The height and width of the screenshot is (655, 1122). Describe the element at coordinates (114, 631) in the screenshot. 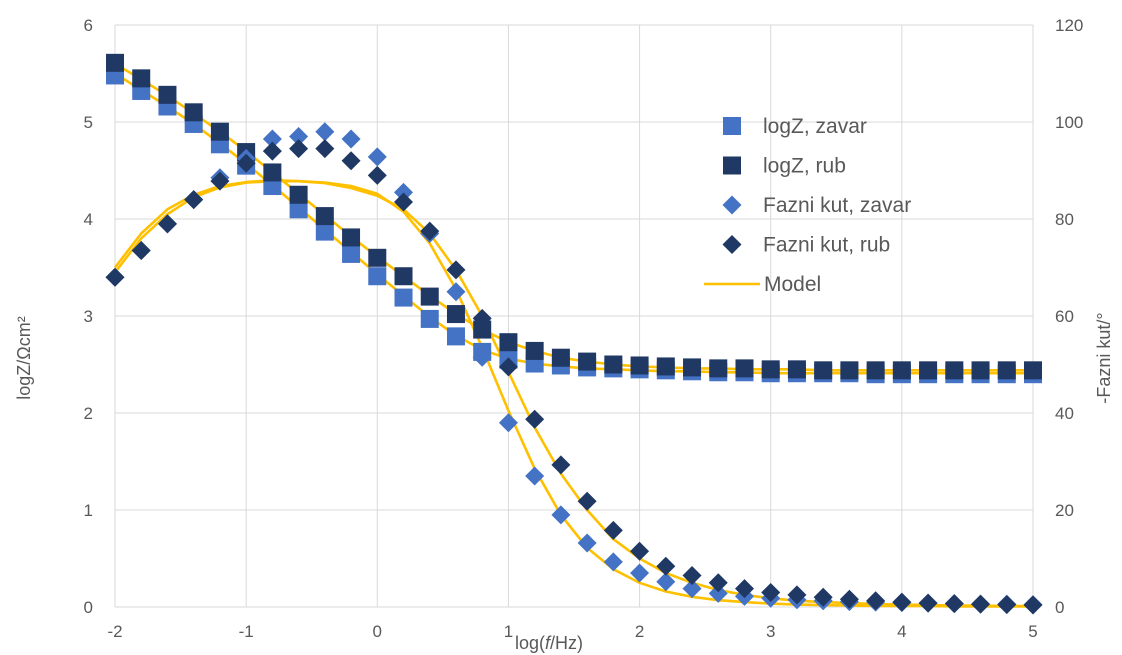

I see `x-tick-label: -2` at that location.